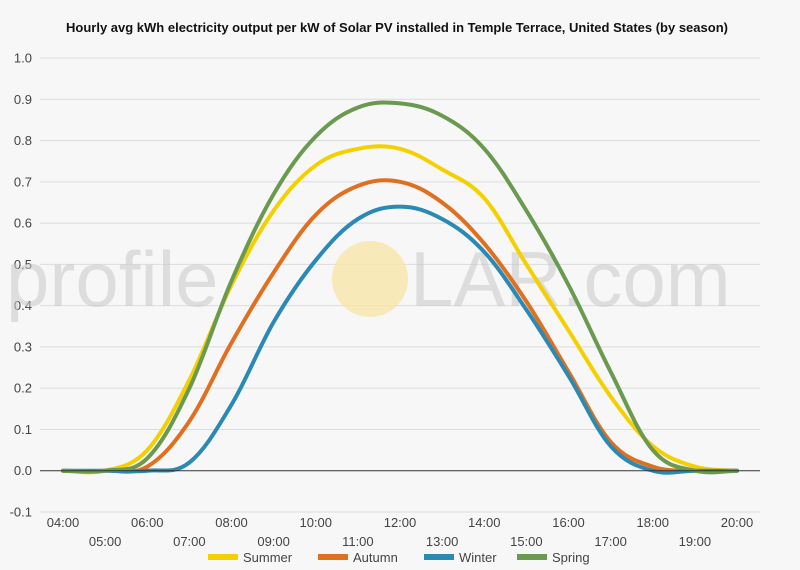 The width and height of the screenshot is (800, 570). What do you see at coordinates (695, 541) in the screenshot?
I see `x-tick-label: 19:00` at bounding box center [695, 541].